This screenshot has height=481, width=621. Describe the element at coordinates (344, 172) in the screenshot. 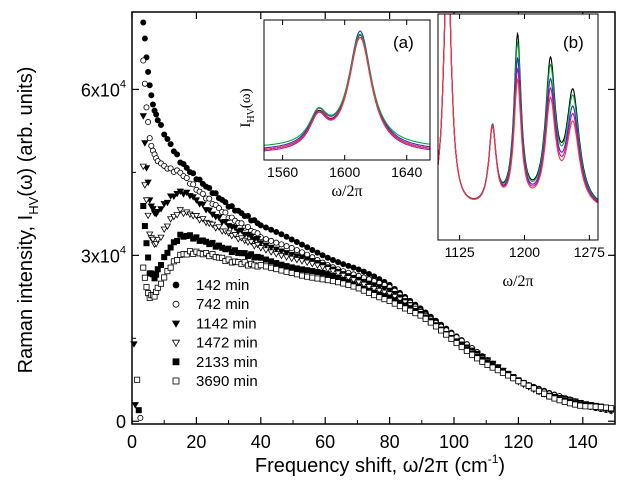

I see `inset-x-tick-label: 1600` at that location.